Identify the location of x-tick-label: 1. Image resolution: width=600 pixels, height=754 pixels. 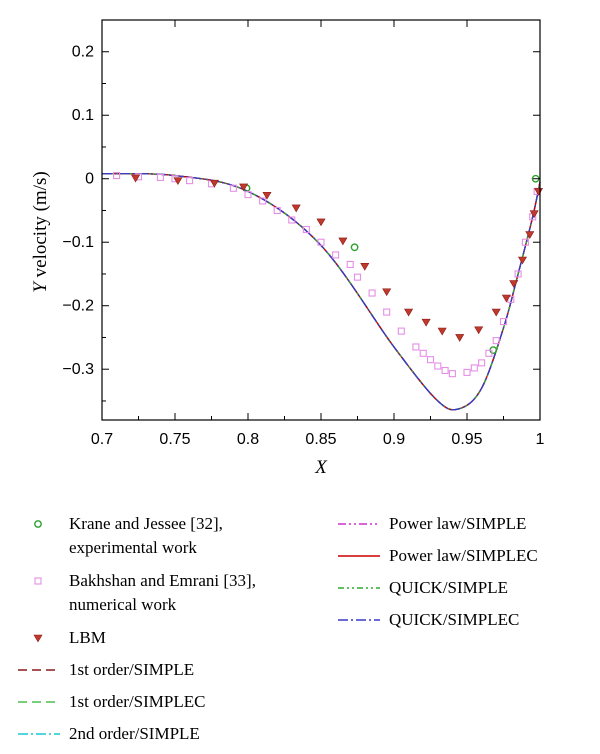
(540, 439).